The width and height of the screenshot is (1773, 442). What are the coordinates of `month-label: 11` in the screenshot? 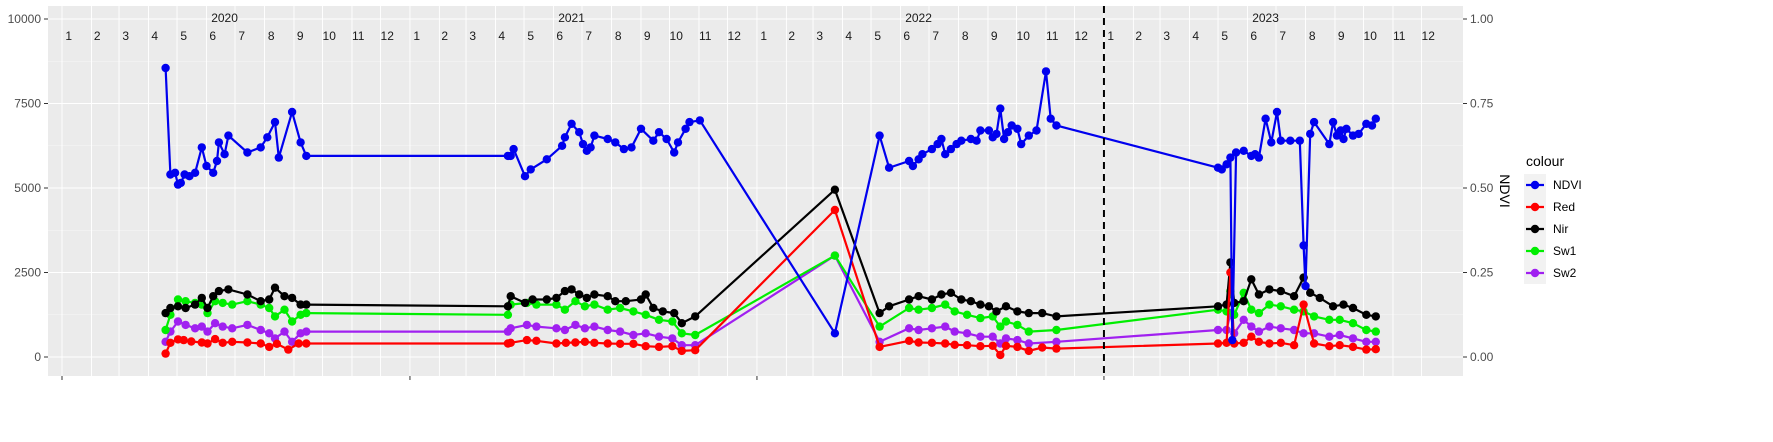 It's located at (358, 36).